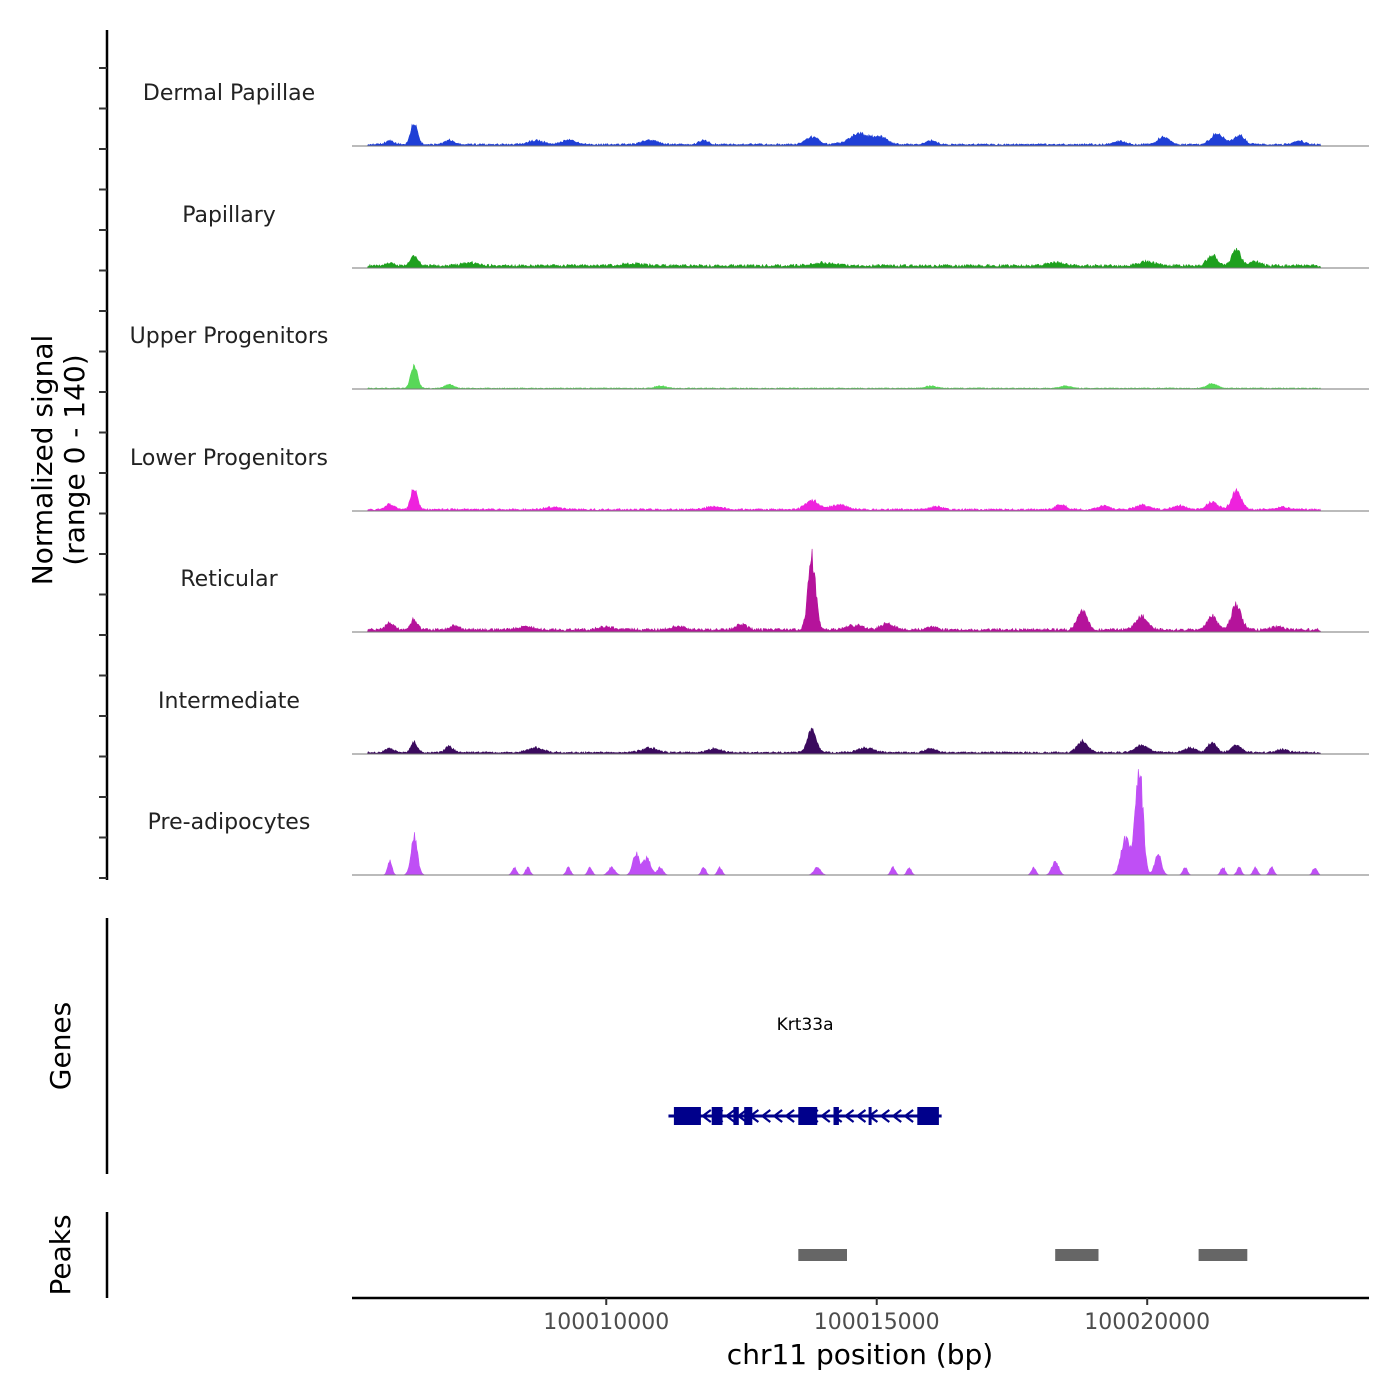 Image resolution: width=1400 pixels, height=1400 pixels. What do you see at coordinates (74, 459) in the screenshot?
I see `y-axis-range-label: (range 0 - 140)` at bounding box center [74, 459].